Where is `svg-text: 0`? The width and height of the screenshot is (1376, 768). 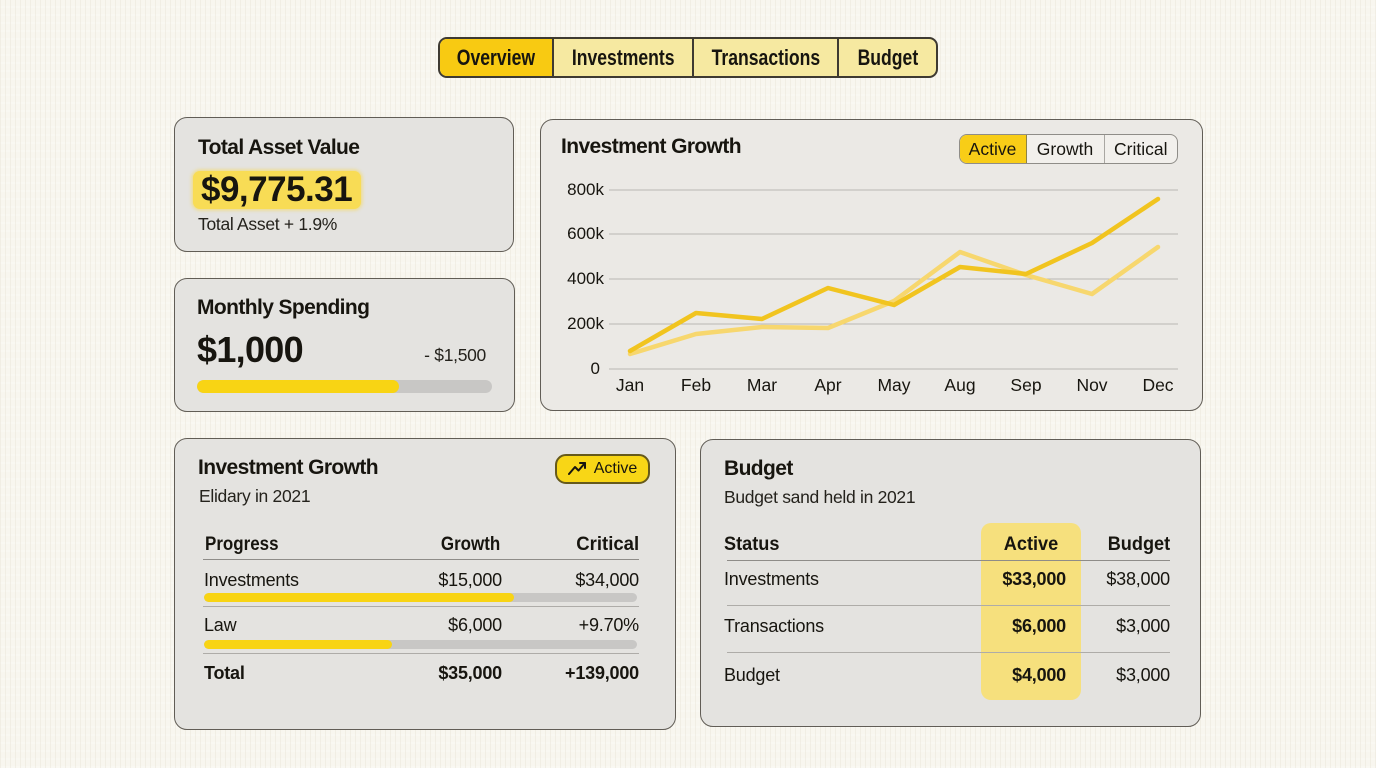 svg-text: 0 is located at coordinates (595, 368).